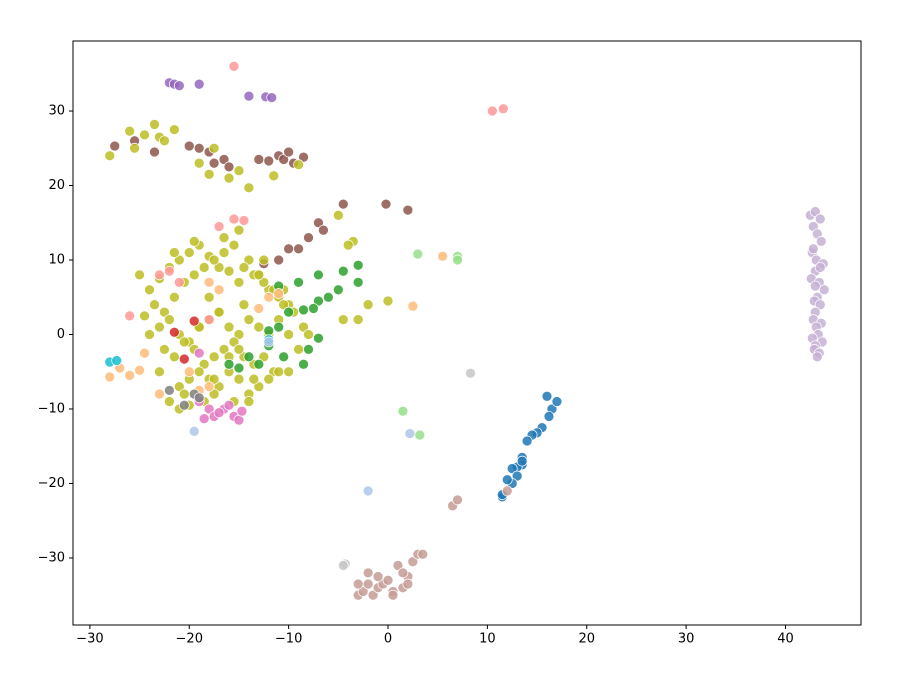 This screenshot has width=905, height=682. Describe the element at coordinates (56, 185) in the screenshot. I see `y-tick-label: 20` at that location.